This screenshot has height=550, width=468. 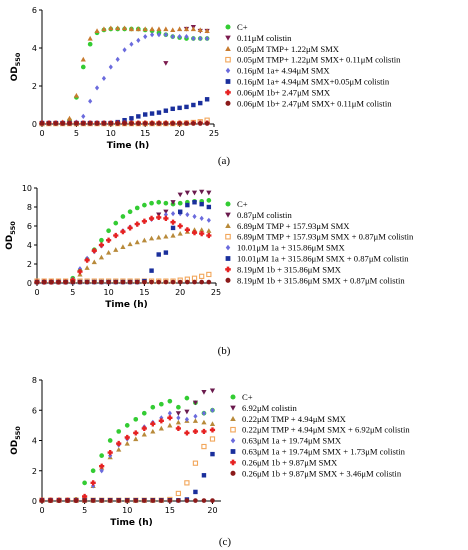 What do you see at coordinates (11, 235) in the screenshot?
I see `y-axis-label: OD550` at bounding box center [11, 235].